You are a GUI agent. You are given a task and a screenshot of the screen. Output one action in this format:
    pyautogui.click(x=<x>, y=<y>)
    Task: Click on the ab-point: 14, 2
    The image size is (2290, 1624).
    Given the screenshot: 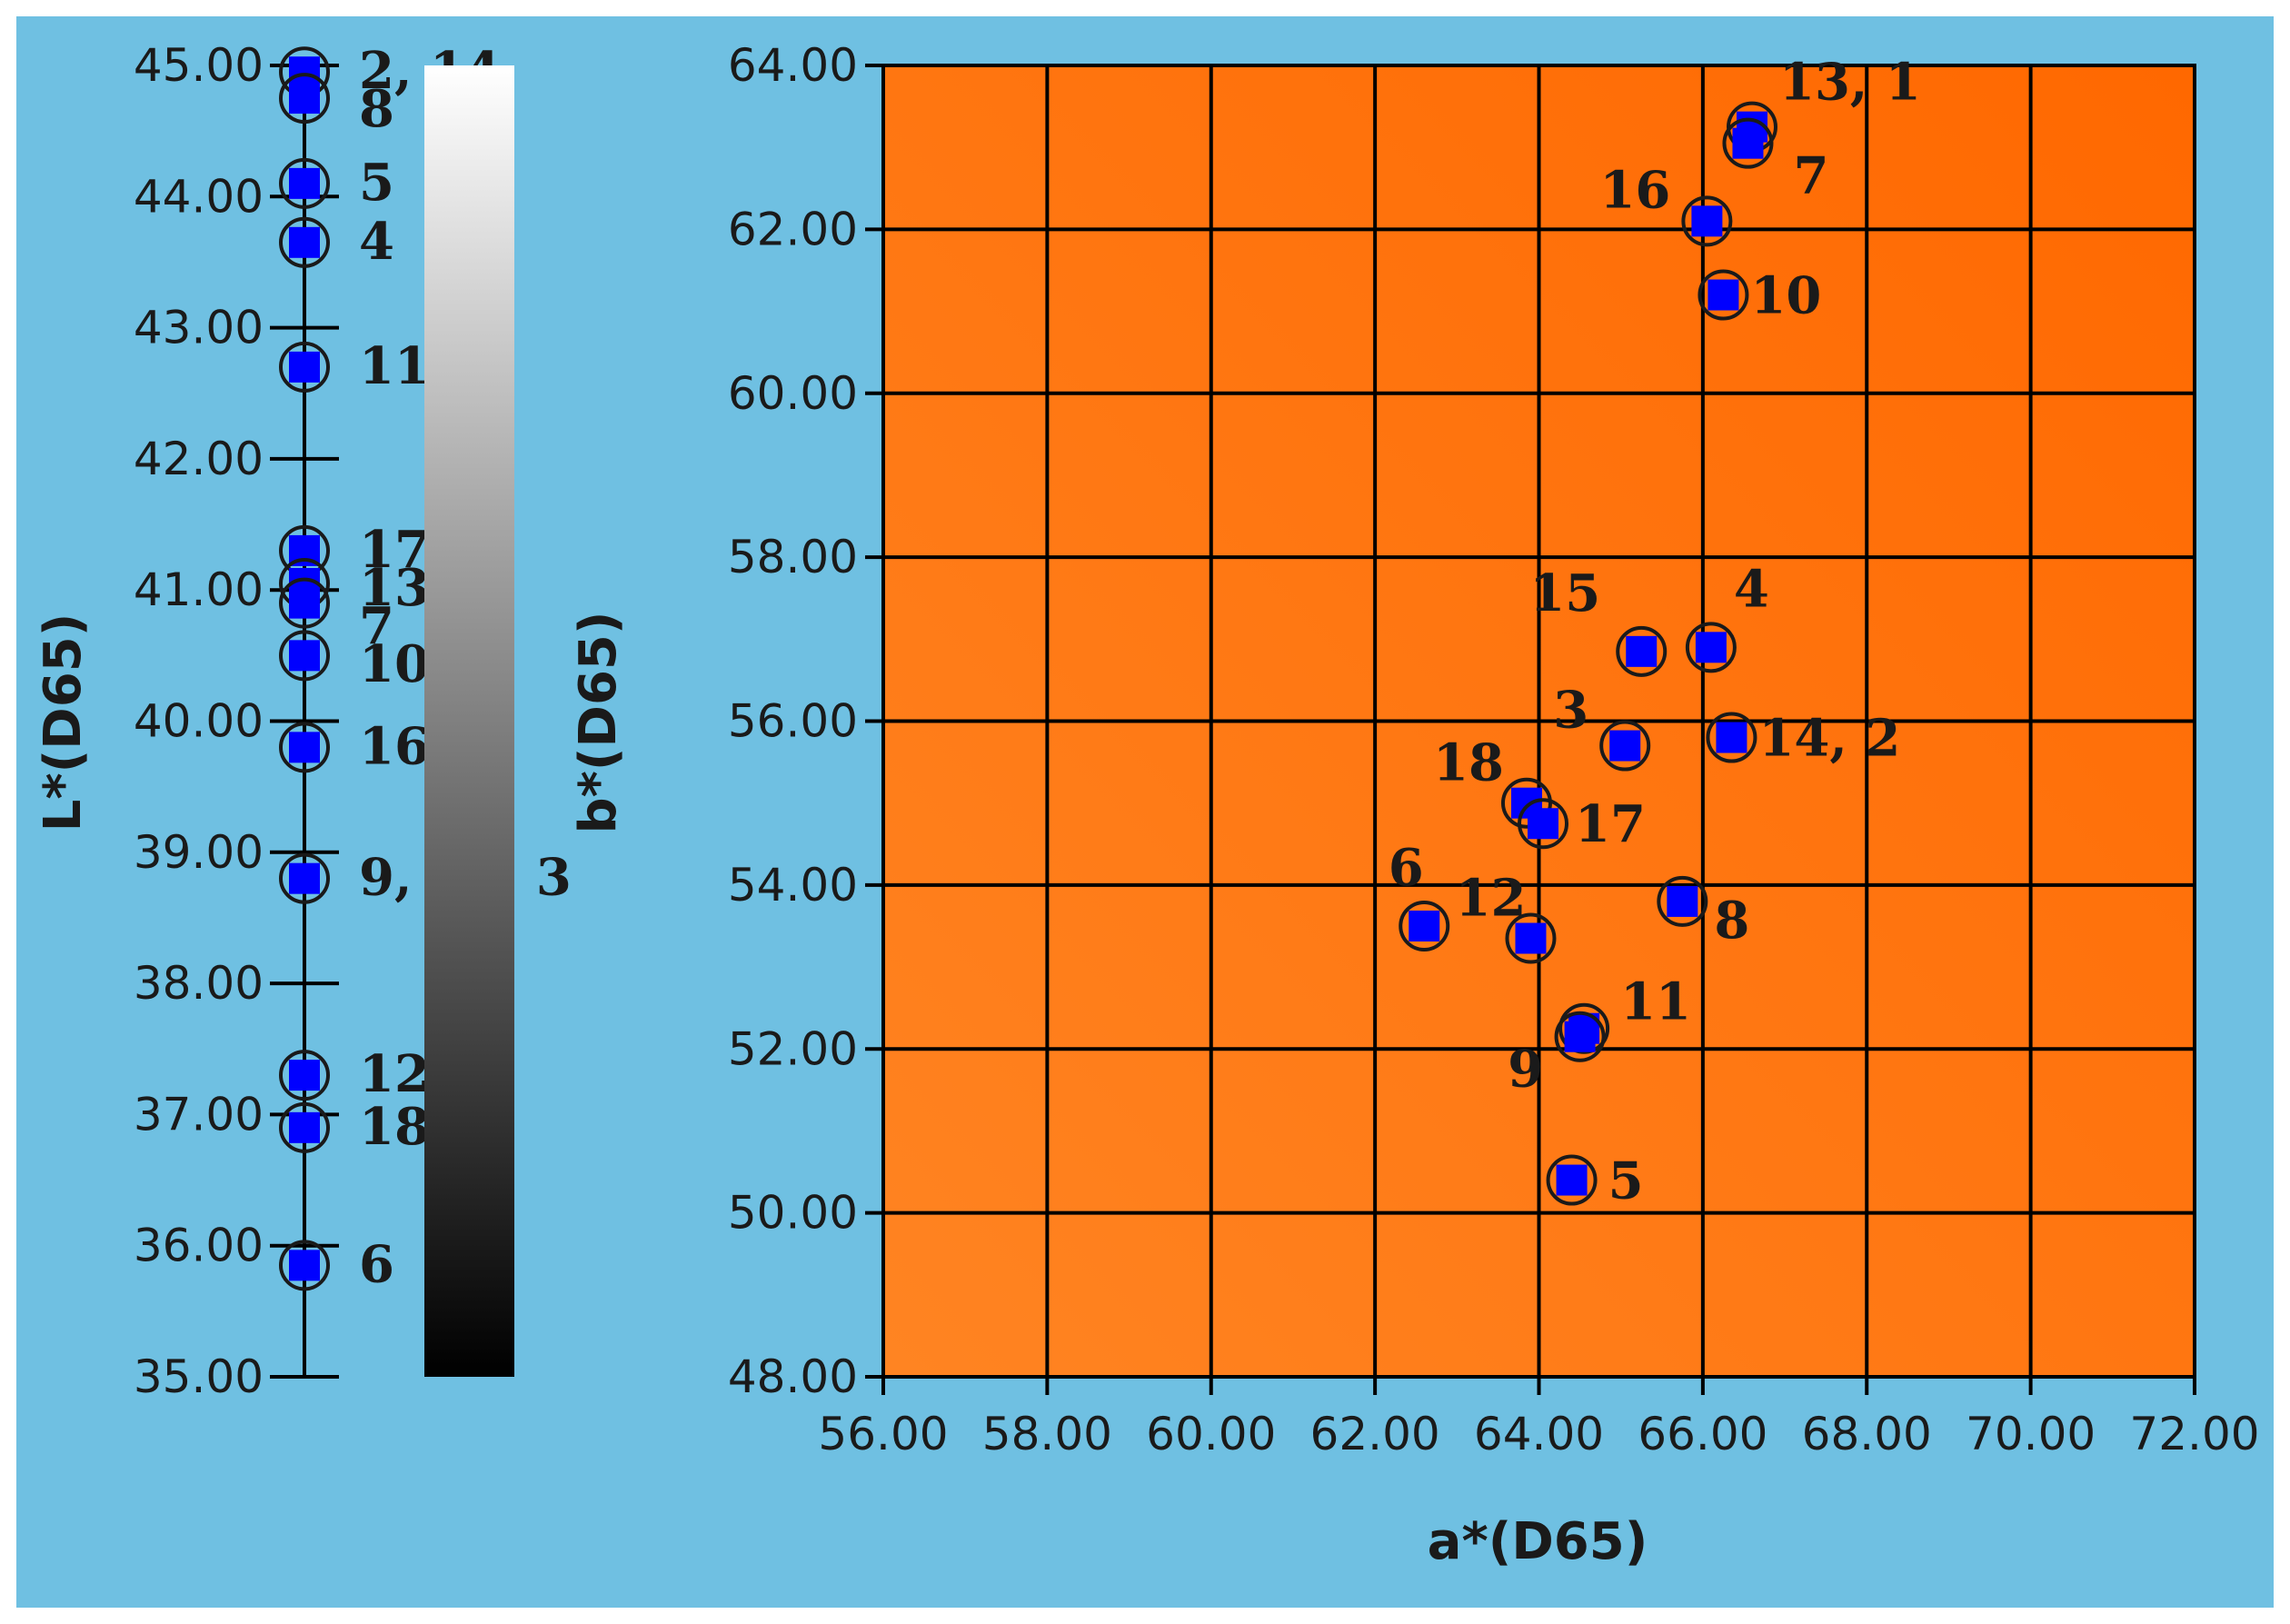 What is the action you would take?
    pyautogui.click(x=1803, y=739)
    